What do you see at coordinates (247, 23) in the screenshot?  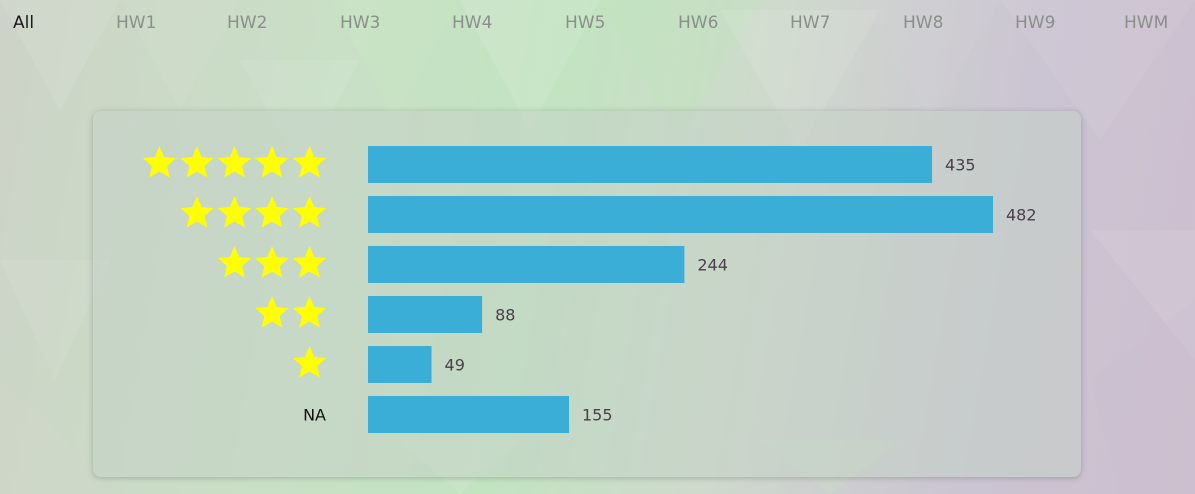 I see `tab-hw2: HW2` at bounding box center [247, 23].